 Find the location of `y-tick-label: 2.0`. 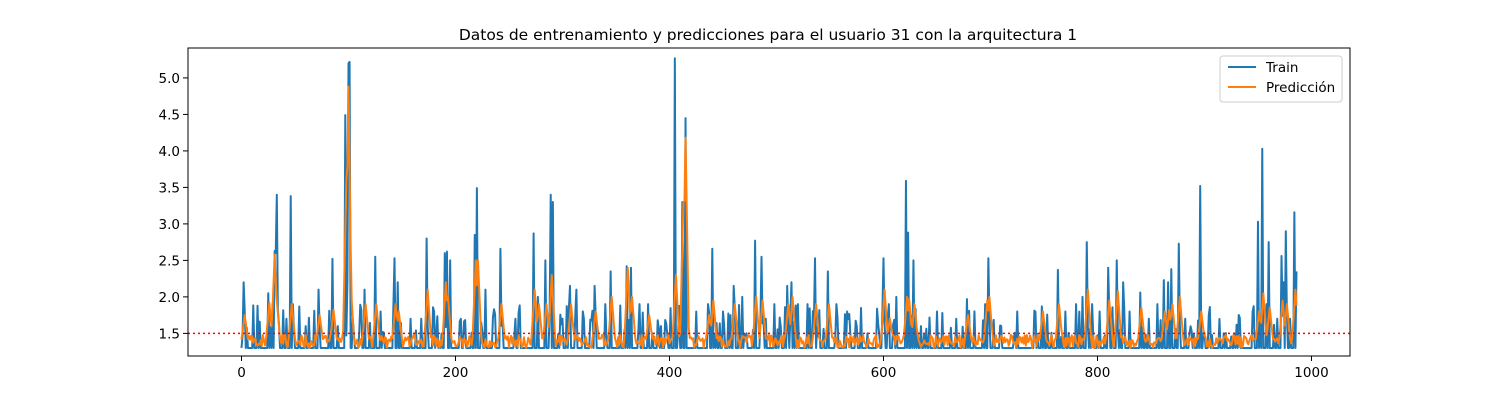

y-tick-label: 2.0 is located at coordinates (169, 298).